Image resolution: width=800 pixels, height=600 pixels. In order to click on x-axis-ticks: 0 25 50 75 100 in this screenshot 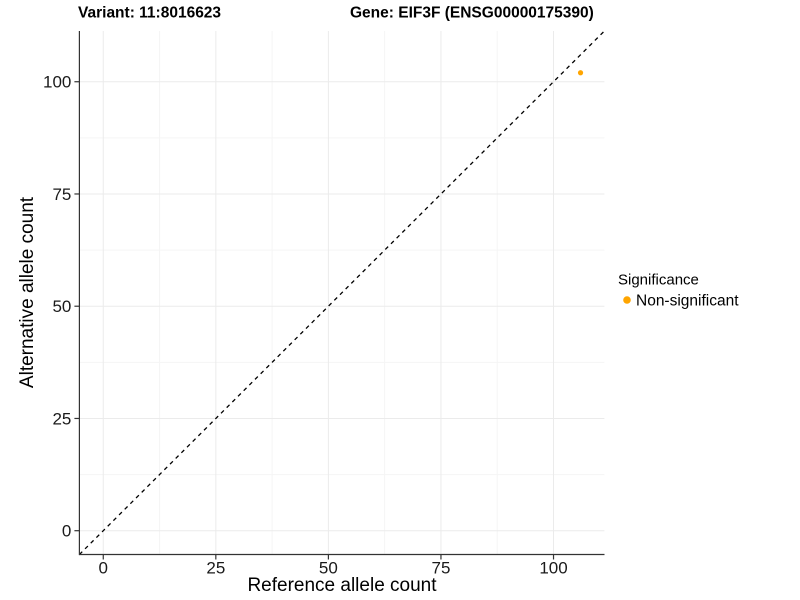, I will do `click(333, 566)`.